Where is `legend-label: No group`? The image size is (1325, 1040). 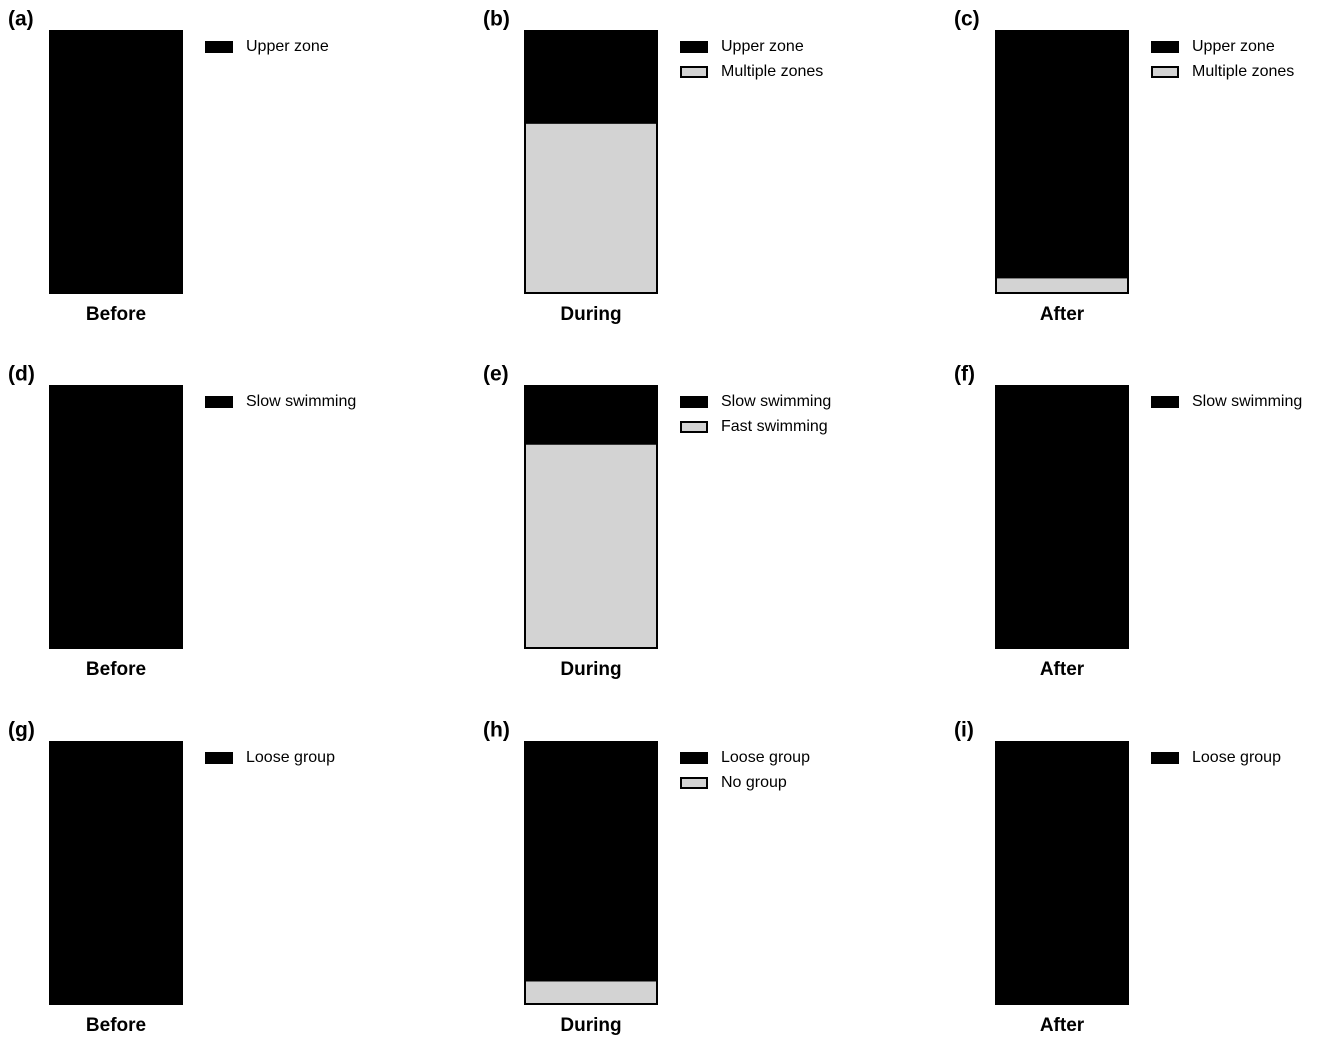
legend-label: No group is located at coordinates (754, 782).